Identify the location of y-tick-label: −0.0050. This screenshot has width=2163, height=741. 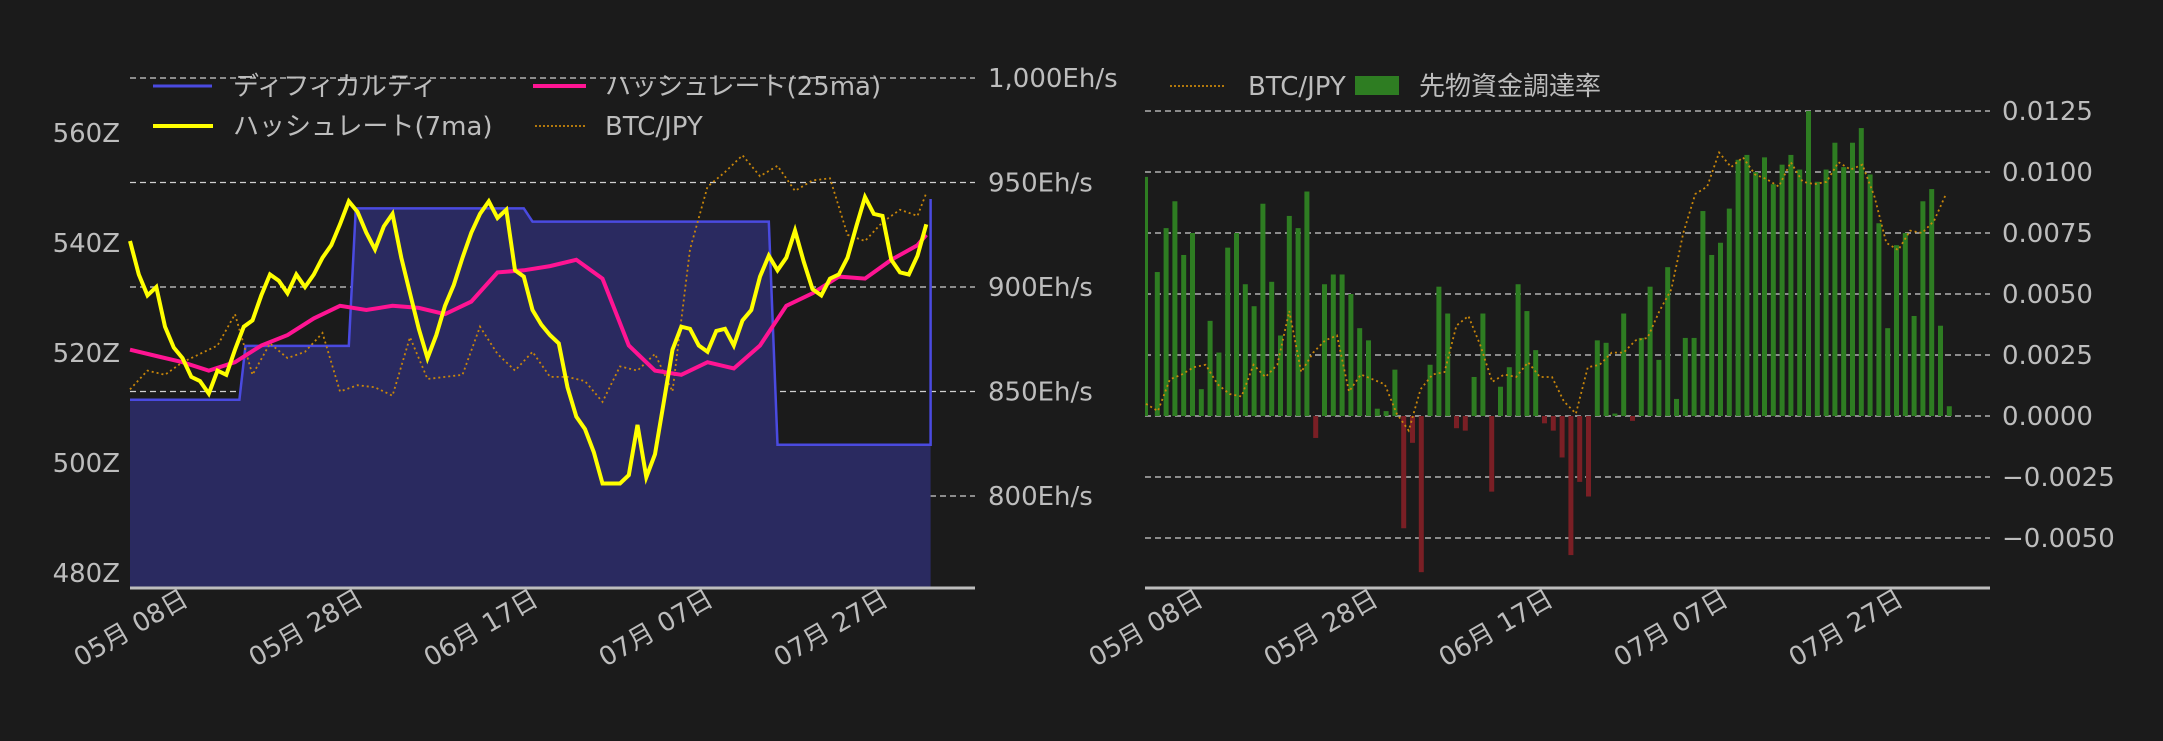
(2058, 539).